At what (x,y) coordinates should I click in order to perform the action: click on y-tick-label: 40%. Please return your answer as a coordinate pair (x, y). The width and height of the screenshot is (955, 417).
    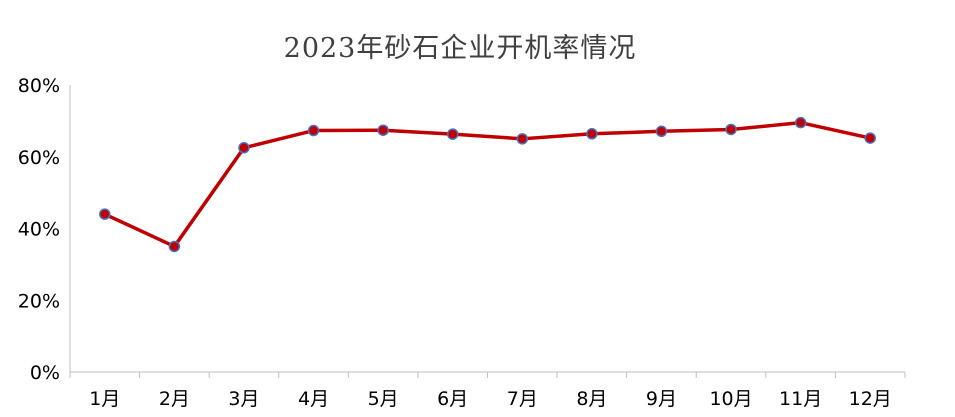
    Looking at the image, I should click on (39, 230).